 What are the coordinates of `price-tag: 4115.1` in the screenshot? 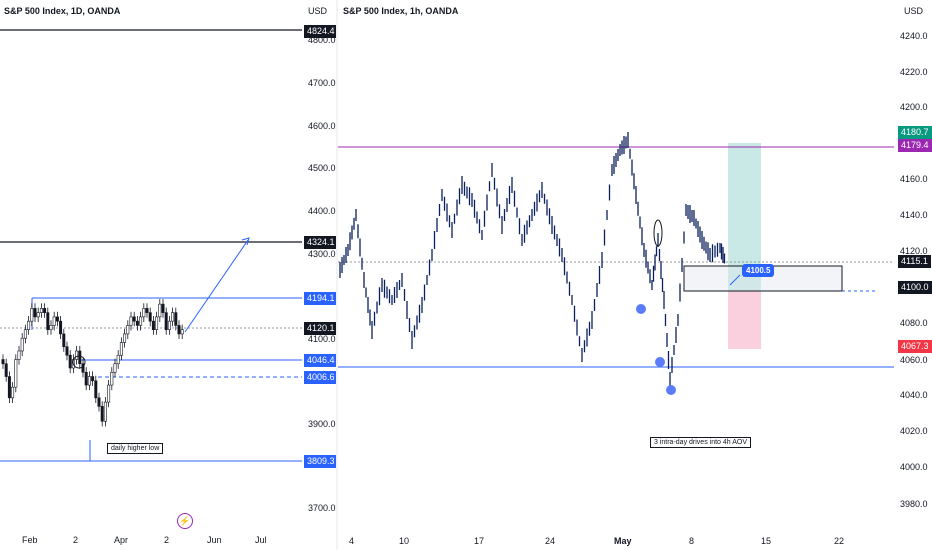 It's located at (914, 261).